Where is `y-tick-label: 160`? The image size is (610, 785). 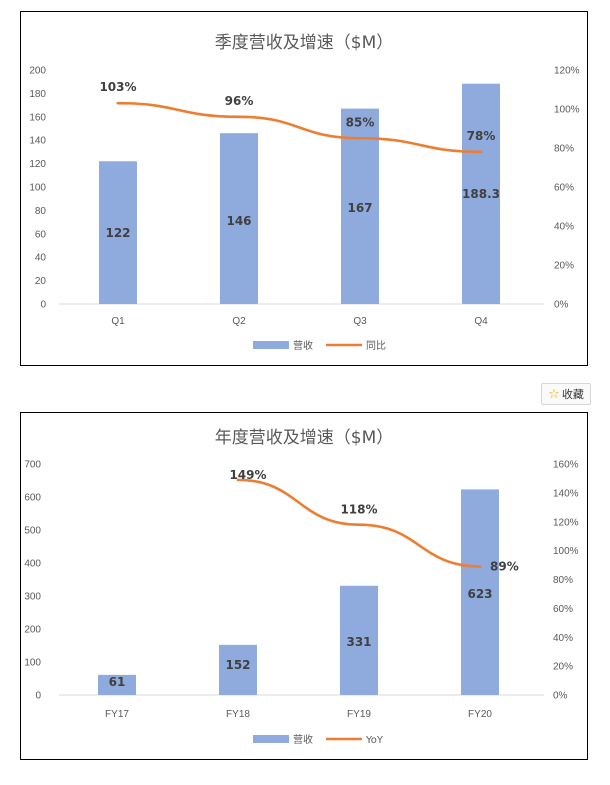 y-tick-label: 160 is located at coordinates (37, 117).